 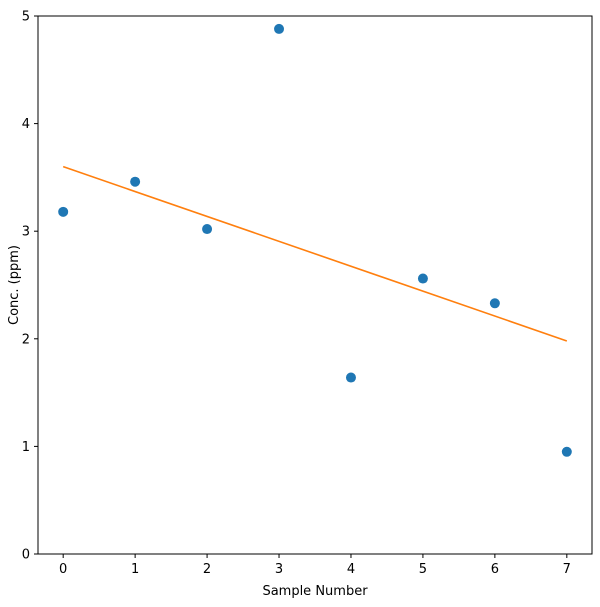 What do you see at coordinates (26, 555) in the screenshot?
I see `y-tick-label: 0` at bounding box center [26, 555].